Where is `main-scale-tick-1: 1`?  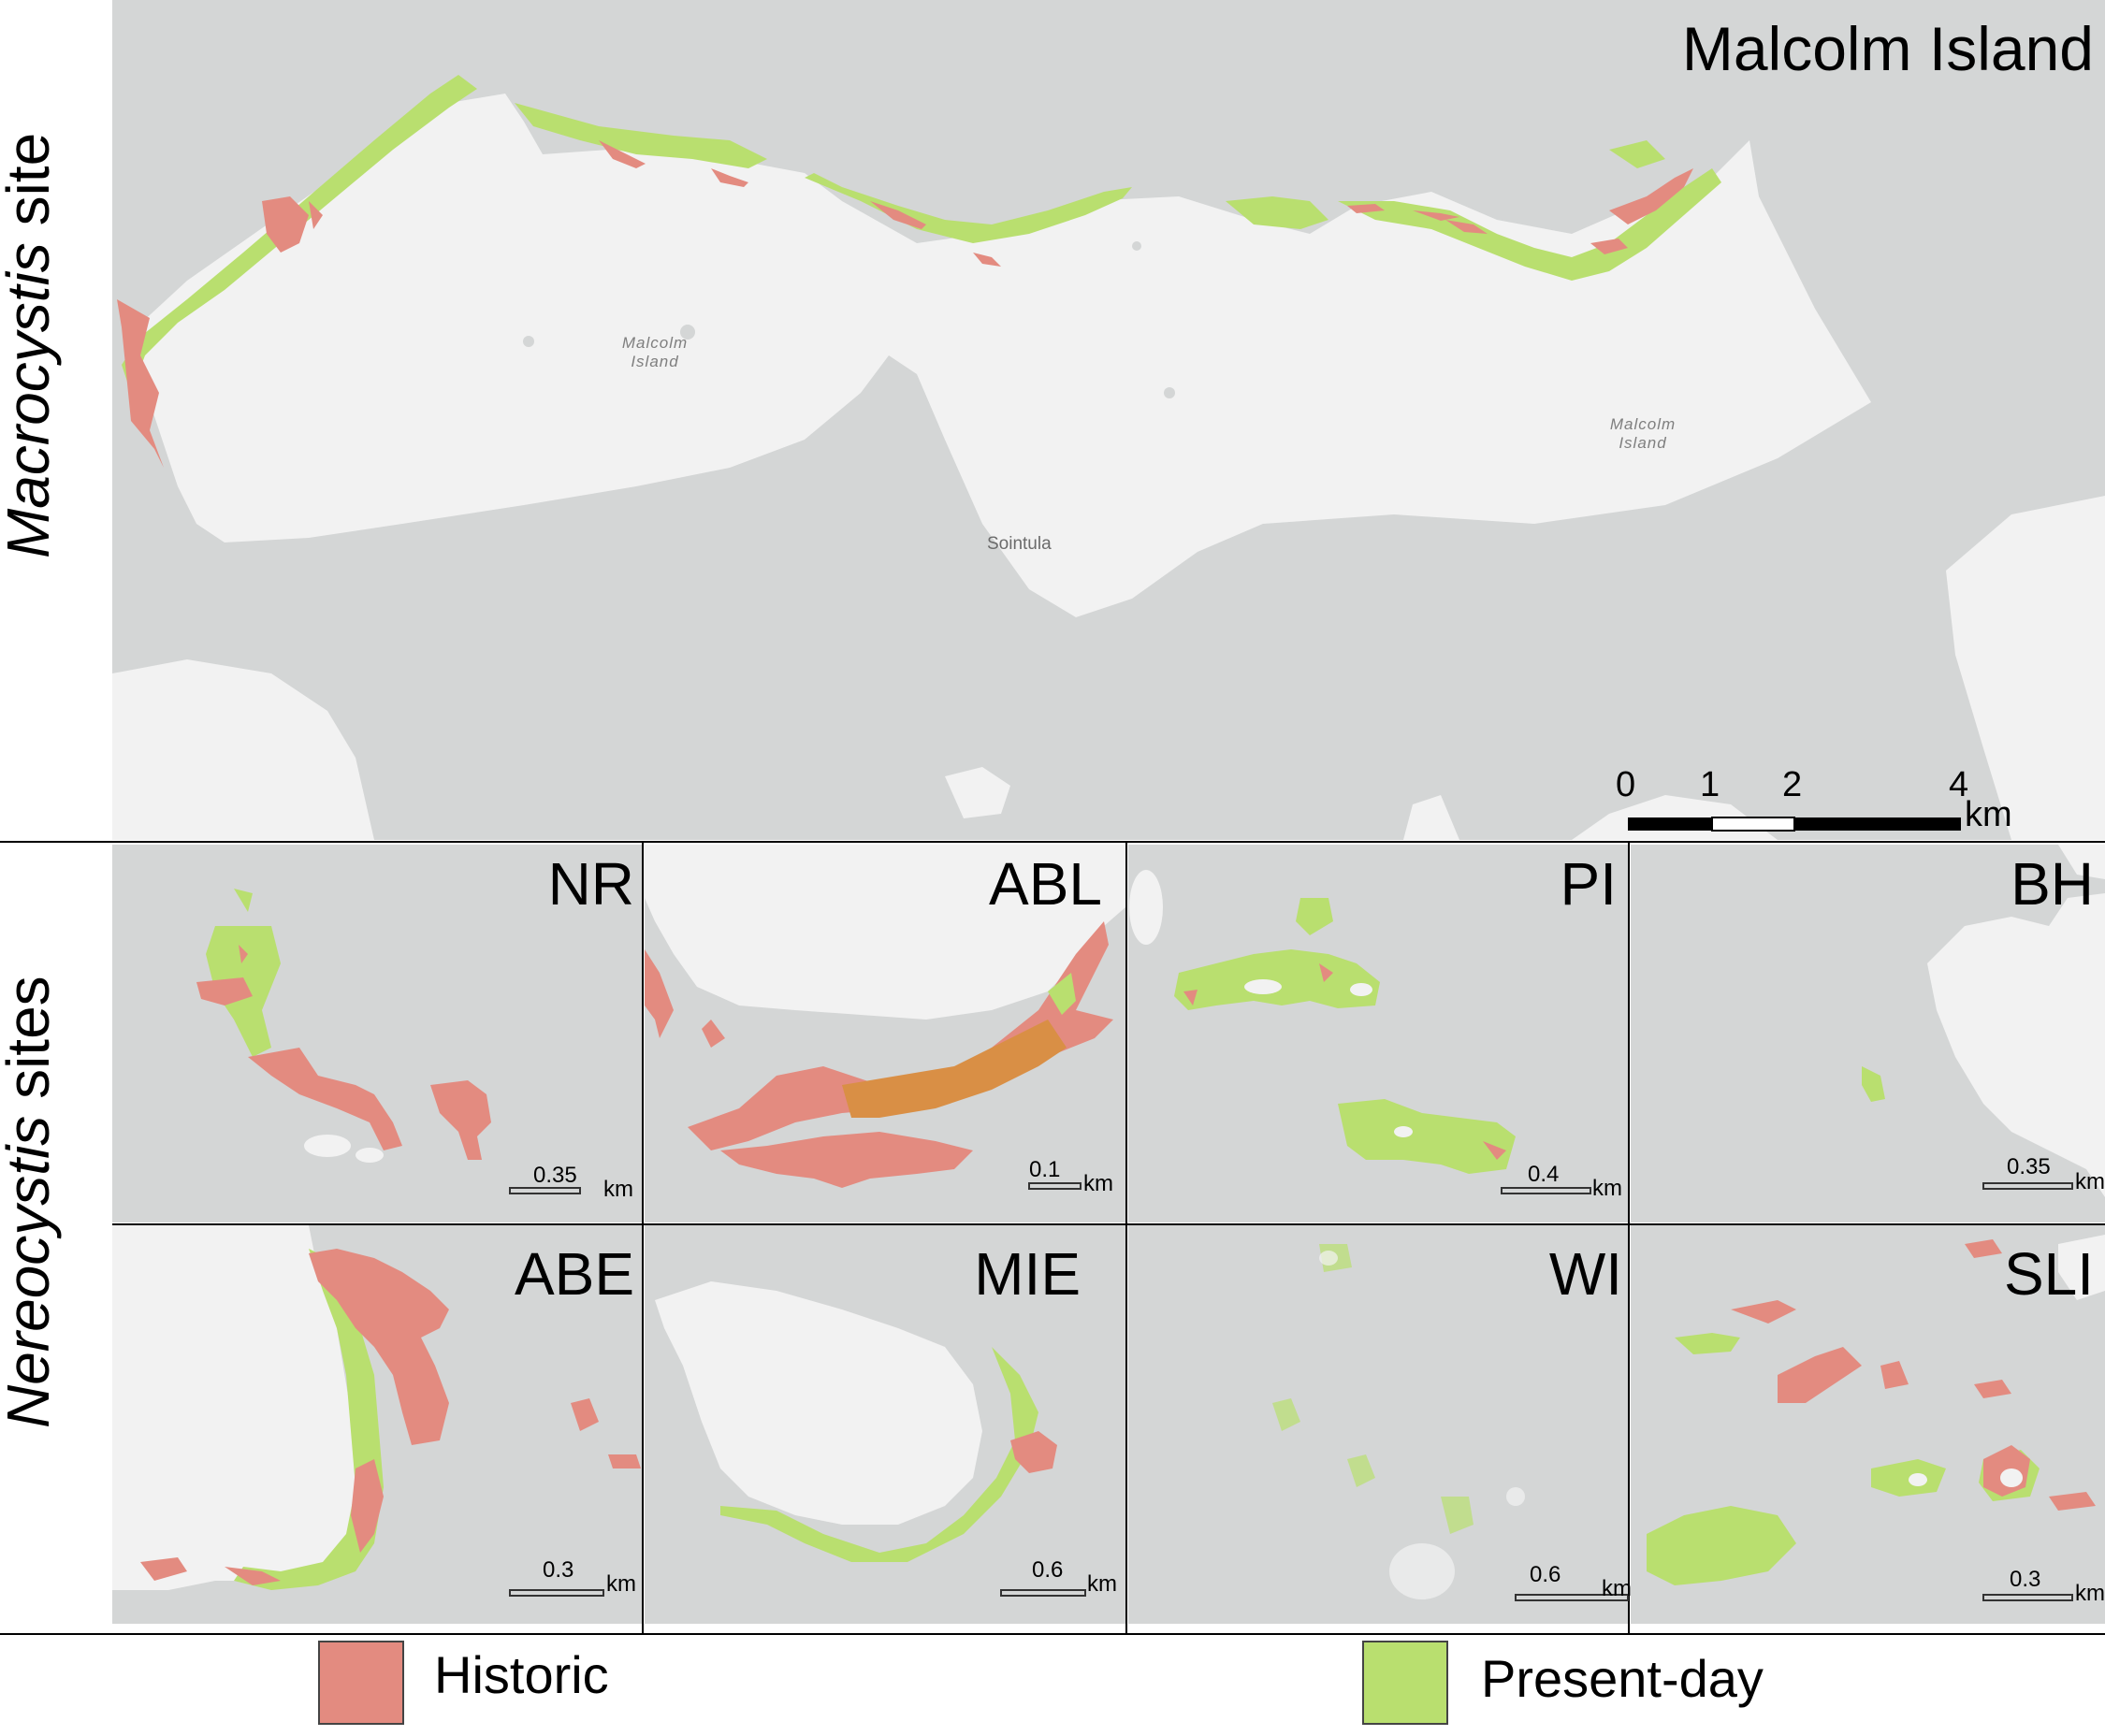 main-scale-tick-1: 1 is located at coordinates (1710, 784).